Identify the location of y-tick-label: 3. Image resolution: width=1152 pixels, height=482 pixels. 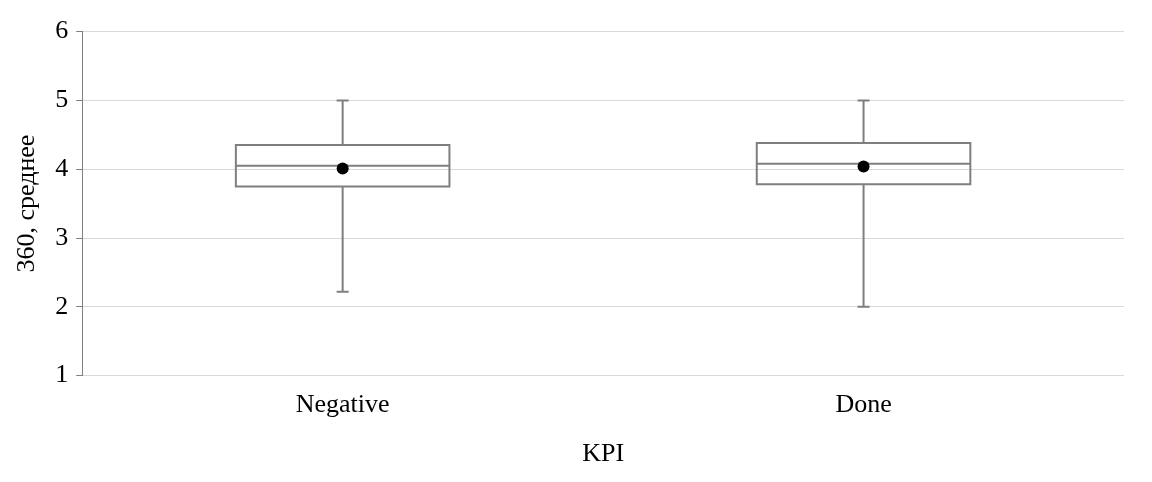
(62, 236).